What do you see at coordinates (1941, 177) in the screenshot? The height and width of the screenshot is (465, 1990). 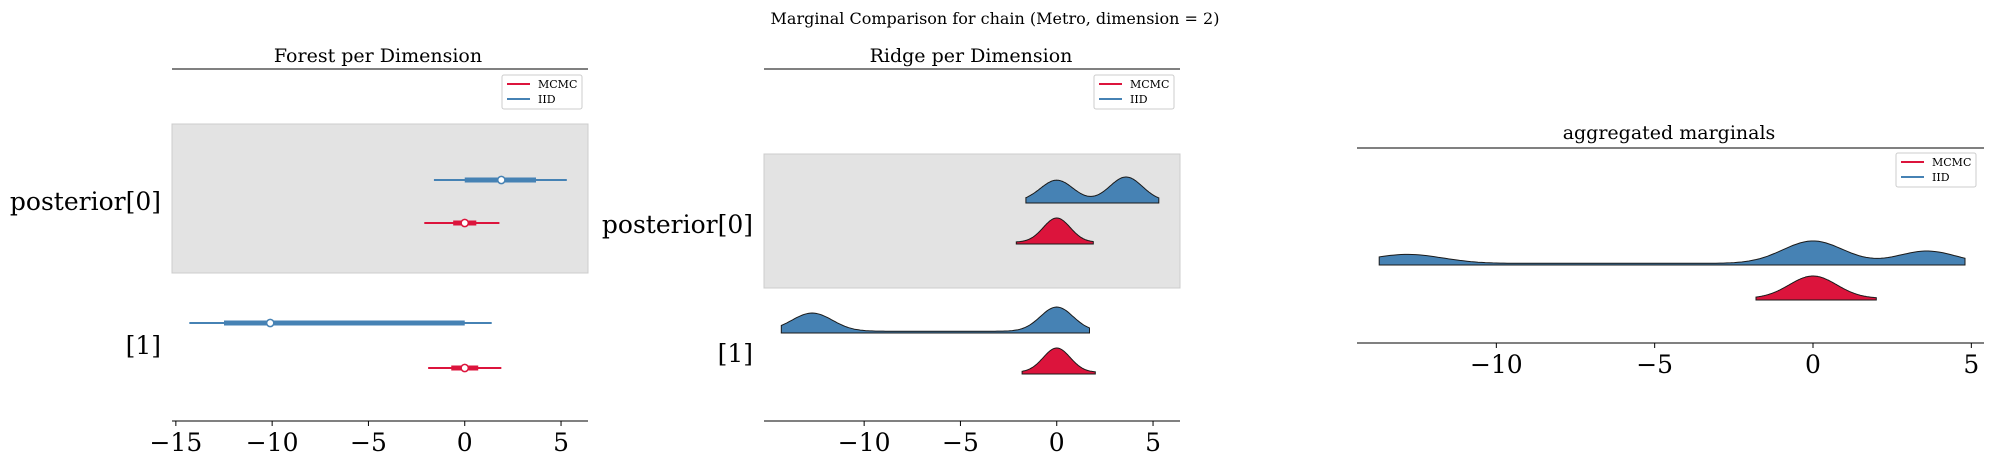 I see `aggregated-legend-iid-label: IID` at bounding box center [1941, 177].